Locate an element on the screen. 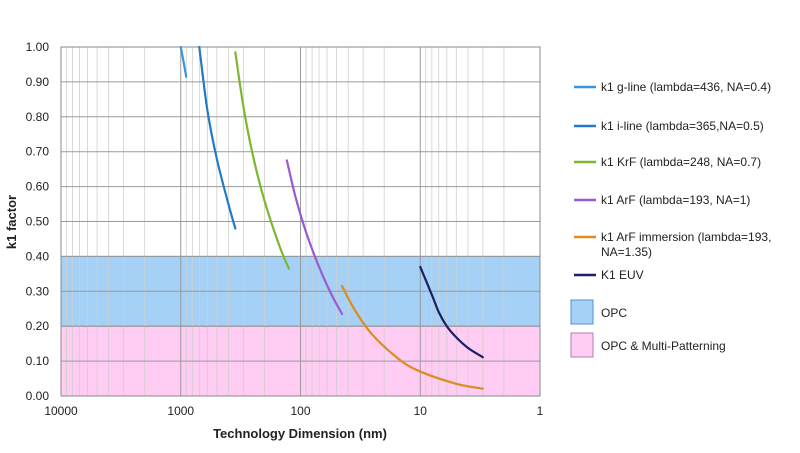 The image size is (800, 453). y-tick-label: 0.90 is located at coordinates (38, 82).